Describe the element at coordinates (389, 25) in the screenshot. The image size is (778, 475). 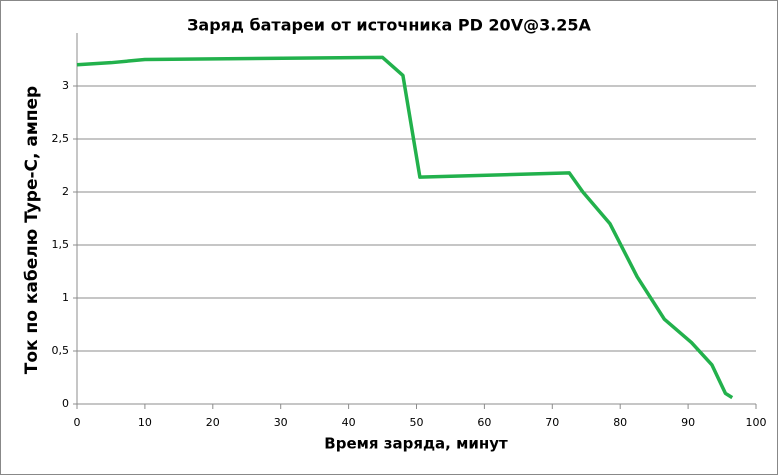
I see `chart-title: Заряд батареи от источника PD 20V@3.25A` at that location.